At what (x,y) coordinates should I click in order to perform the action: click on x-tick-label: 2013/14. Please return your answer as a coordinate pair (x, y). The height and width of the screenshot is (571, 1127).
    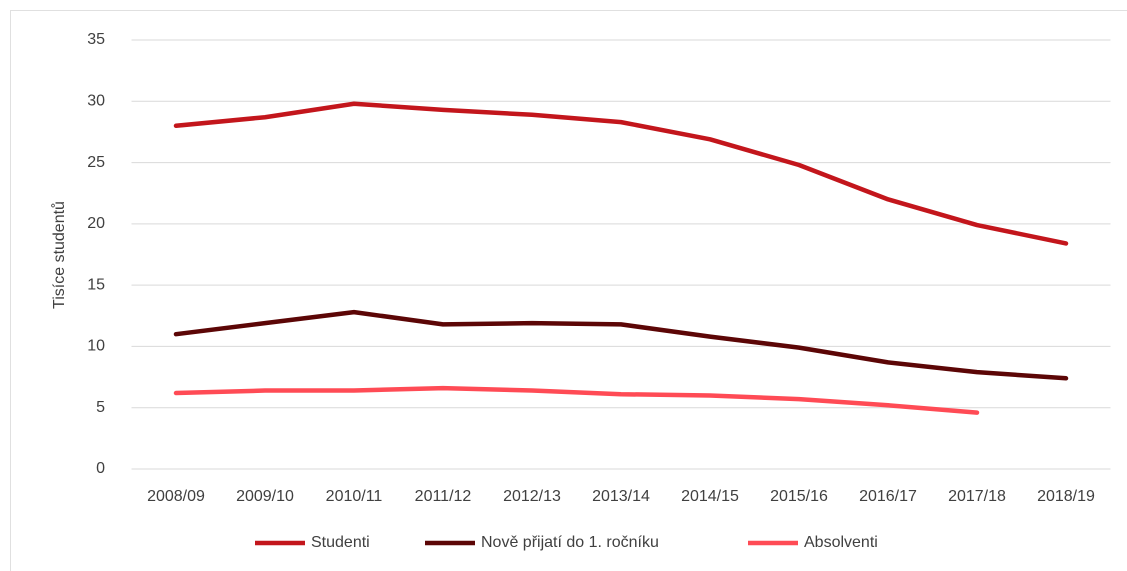
    Looking at the image, I should click on (621, 496).